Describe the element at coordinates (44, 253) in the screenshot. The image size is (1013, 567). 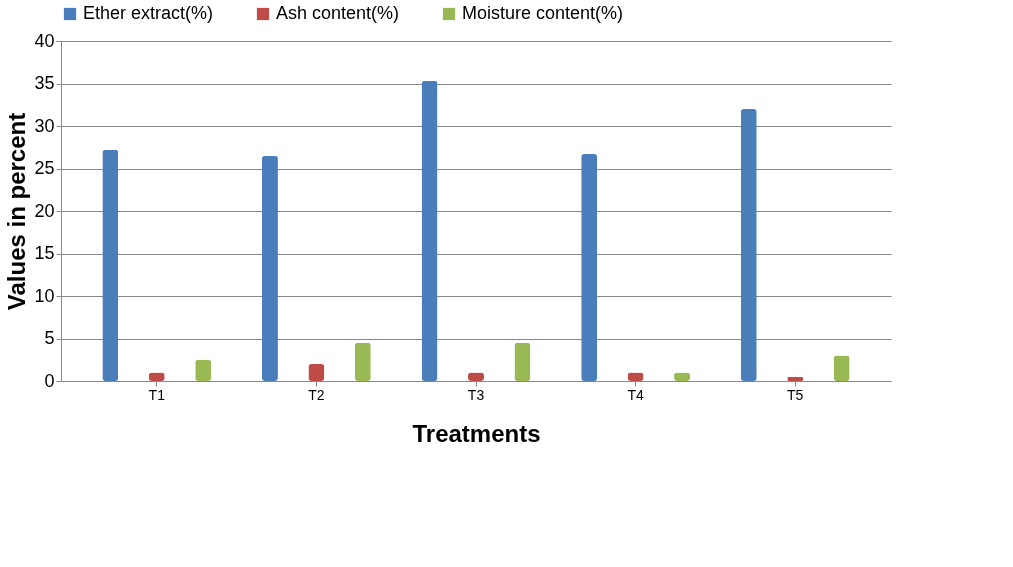
I see `y-tick-label: 15` at that location.